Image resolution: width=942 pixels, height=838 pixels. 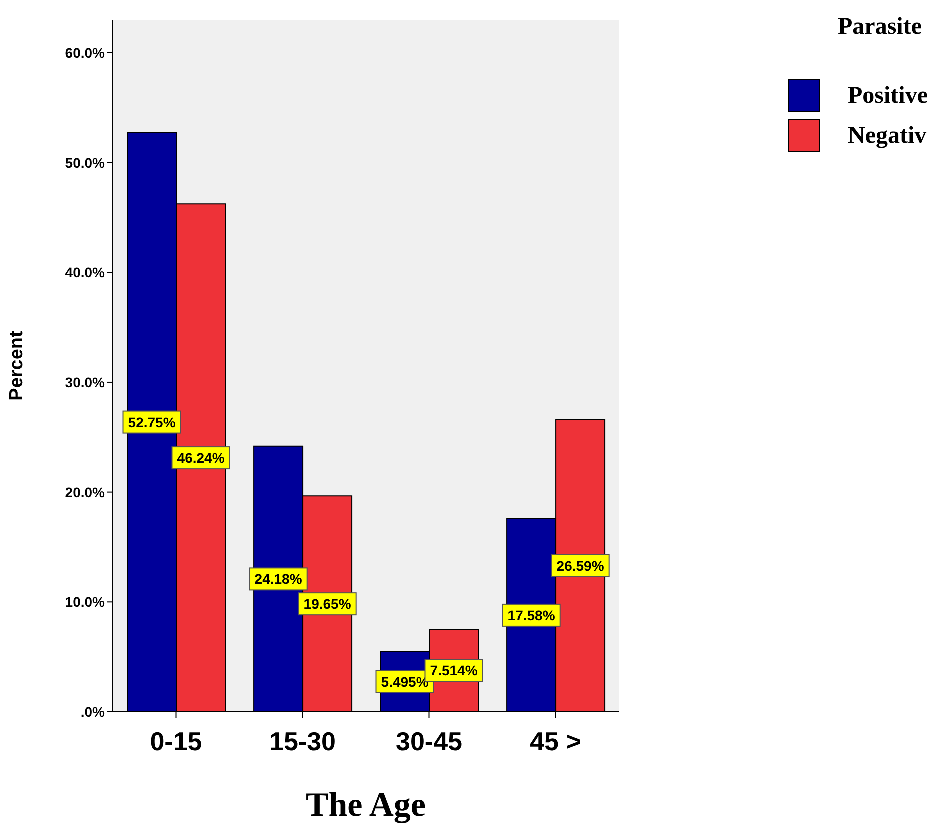 I want to click on y-tick-label: 30.0%, so click(x=85, y=382).